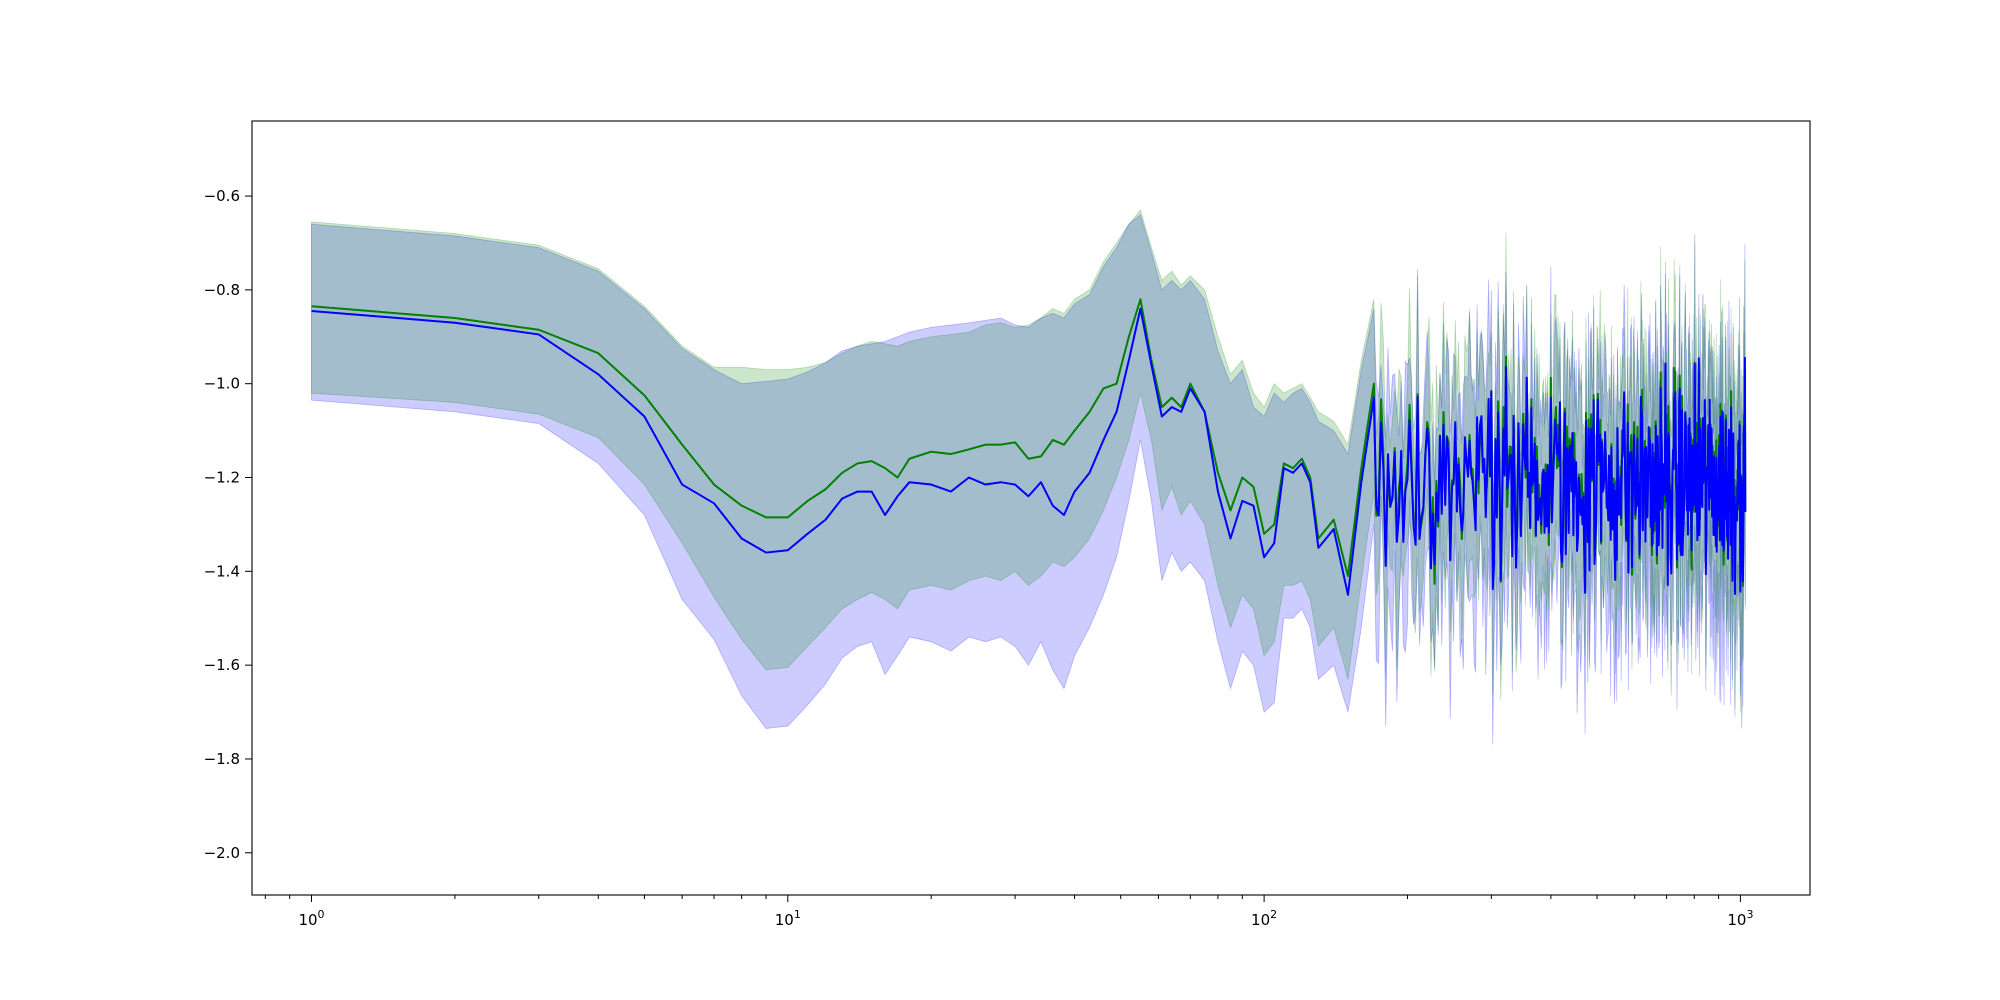 The image size is (2000, 1000). I want to click on x-tick-label: 10², so click(1264, 918).